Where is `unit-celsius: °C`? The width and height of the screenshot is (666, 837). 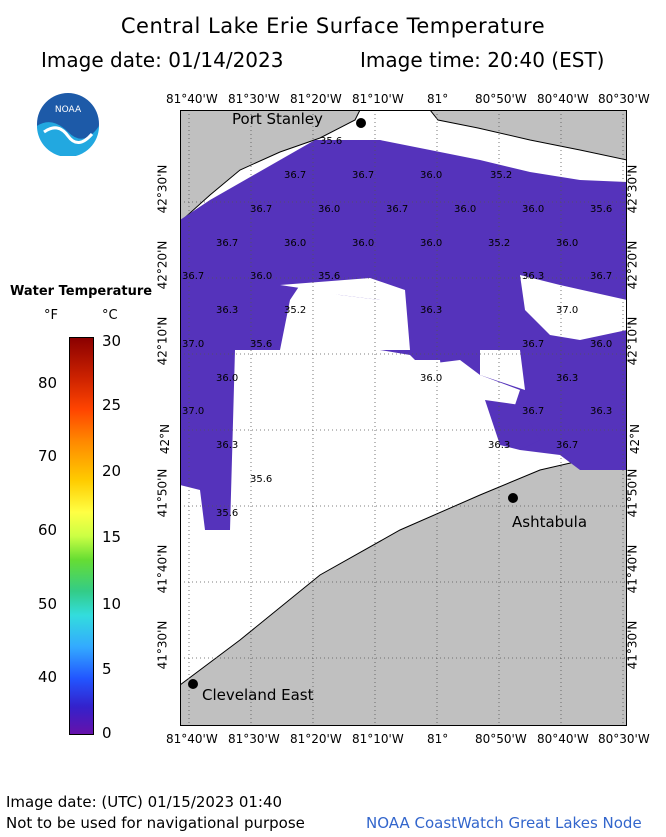 unit-celsius: °C is located at coordinates (110, 315).